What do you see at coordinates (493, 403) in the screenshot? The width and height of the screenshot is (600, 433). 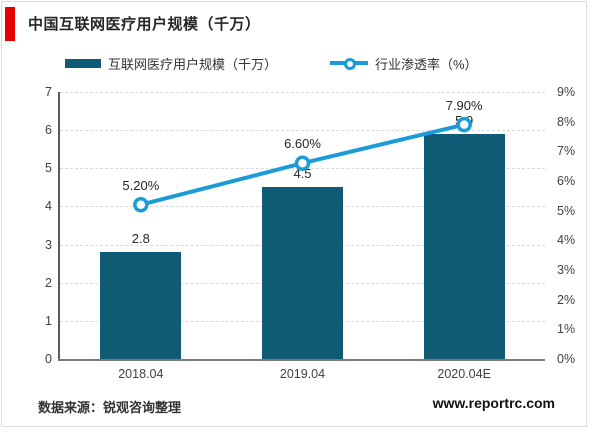 I see `website-label: www.reportrc.com` at bounding box center [493, 403].